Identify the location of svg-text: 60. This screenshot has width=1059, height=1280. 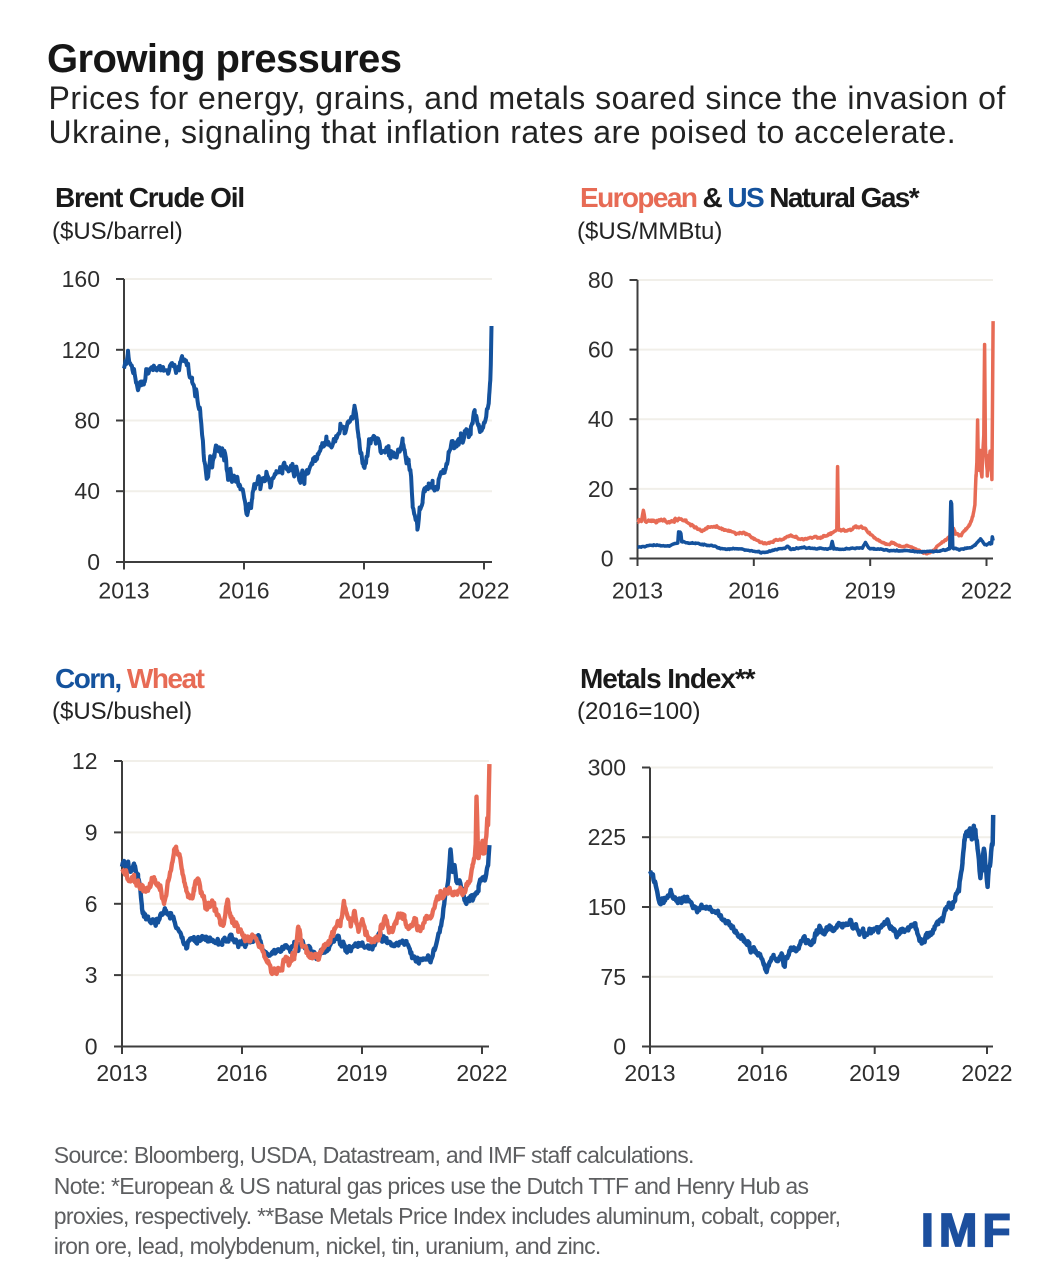
(601, 350).